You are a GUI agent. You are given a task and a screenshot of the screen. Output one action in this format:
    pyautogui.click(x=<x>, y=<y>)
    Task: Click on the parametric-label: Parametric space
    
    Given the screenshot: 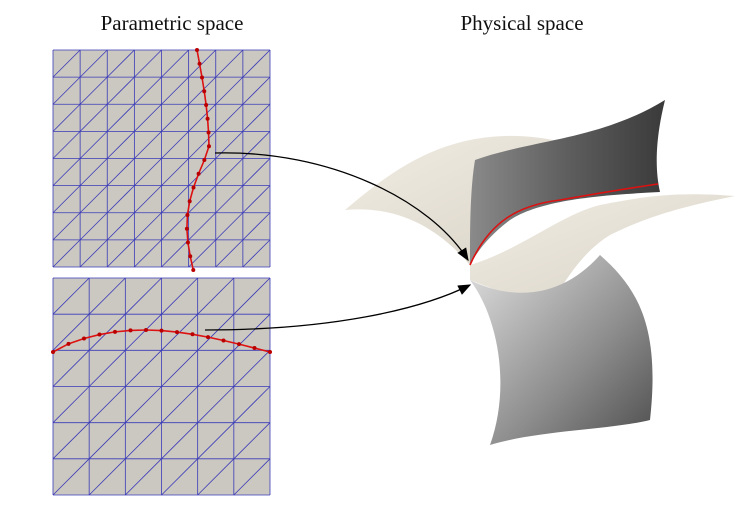 What is the action you would take?
    pyautogui.click(x=172, y=23)
    